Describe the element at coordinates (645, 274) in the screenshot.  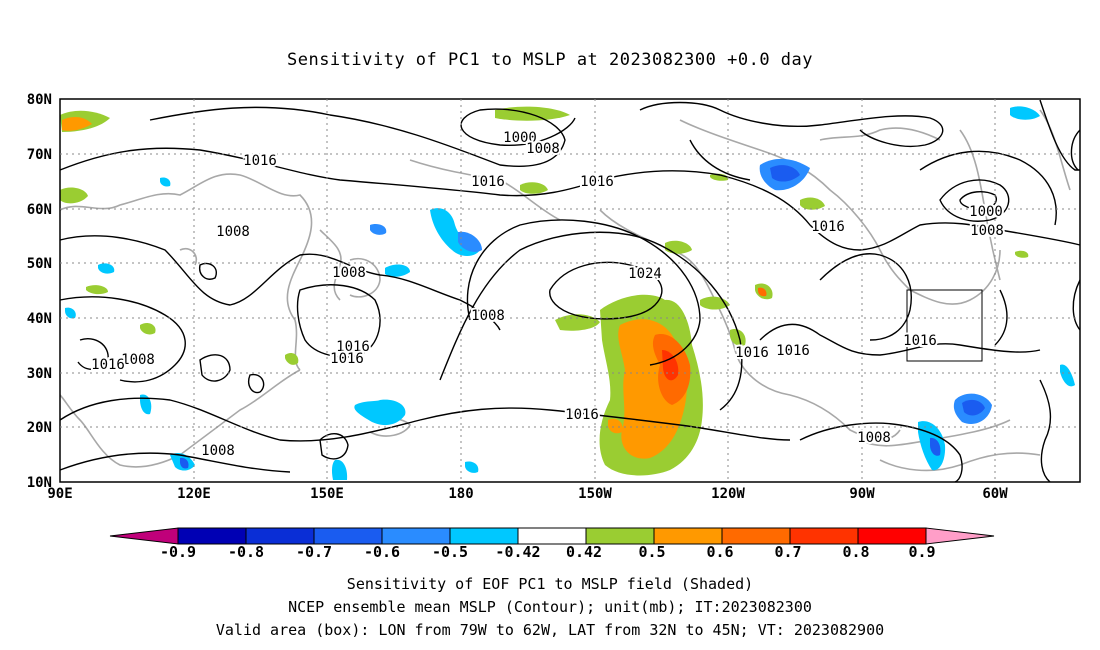
I see `contour-label: 1024` at that location.